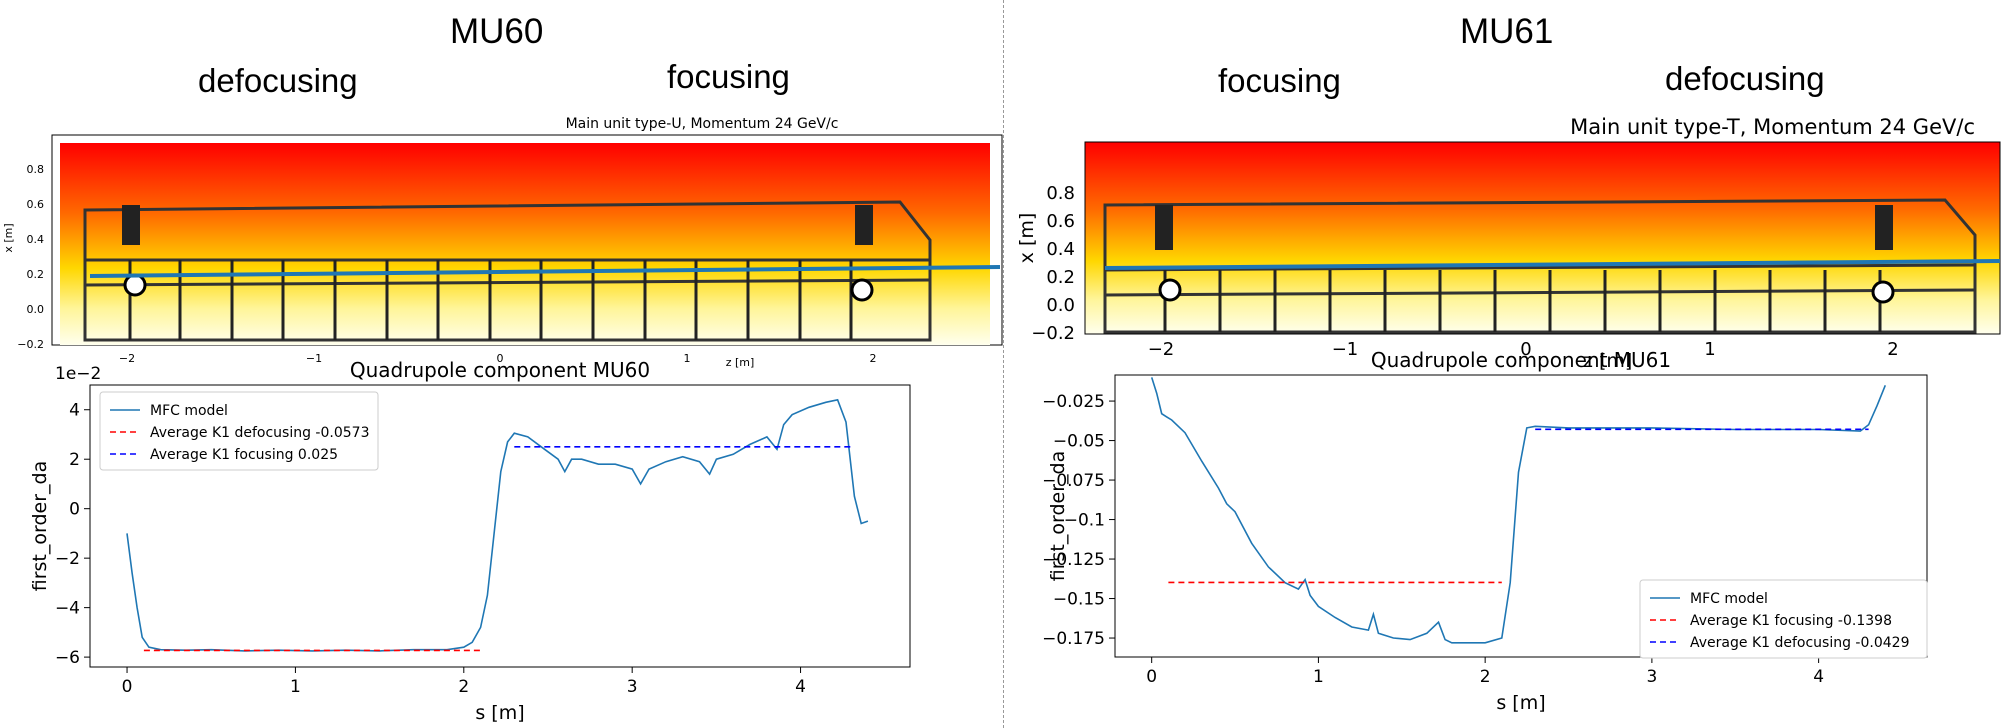 The height and width of the screenshot is (728, 2003). What do you see at coordinates (1073, 402) in the screenshot?
I see `y-tick-label: −0.025` at bounding box center [1073, 402].